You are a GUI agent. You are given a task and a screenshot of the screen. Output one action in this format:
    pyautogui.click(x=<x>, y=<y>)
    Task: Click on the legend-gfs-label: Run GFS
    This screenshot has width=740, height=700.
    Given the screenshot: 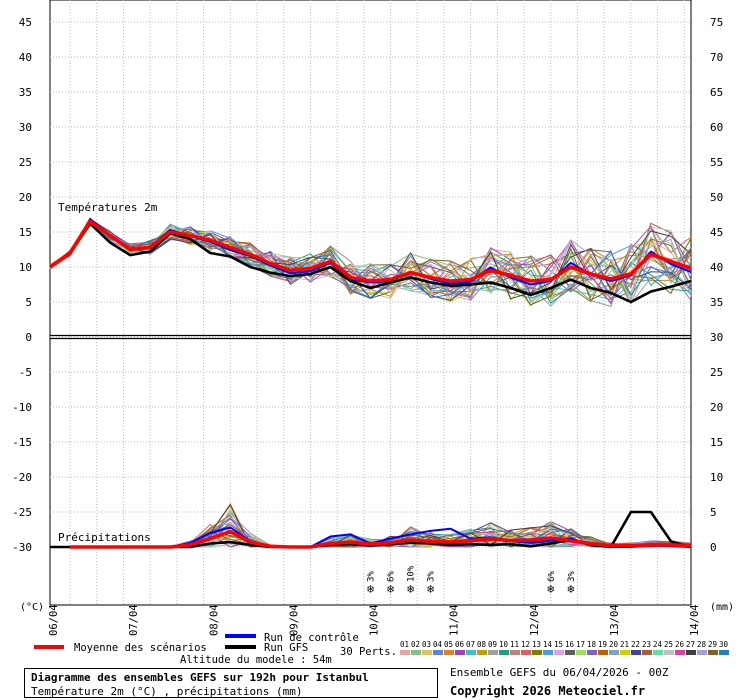 What is the action you would take?
    pyautogui.click(x=286, y=648)
    